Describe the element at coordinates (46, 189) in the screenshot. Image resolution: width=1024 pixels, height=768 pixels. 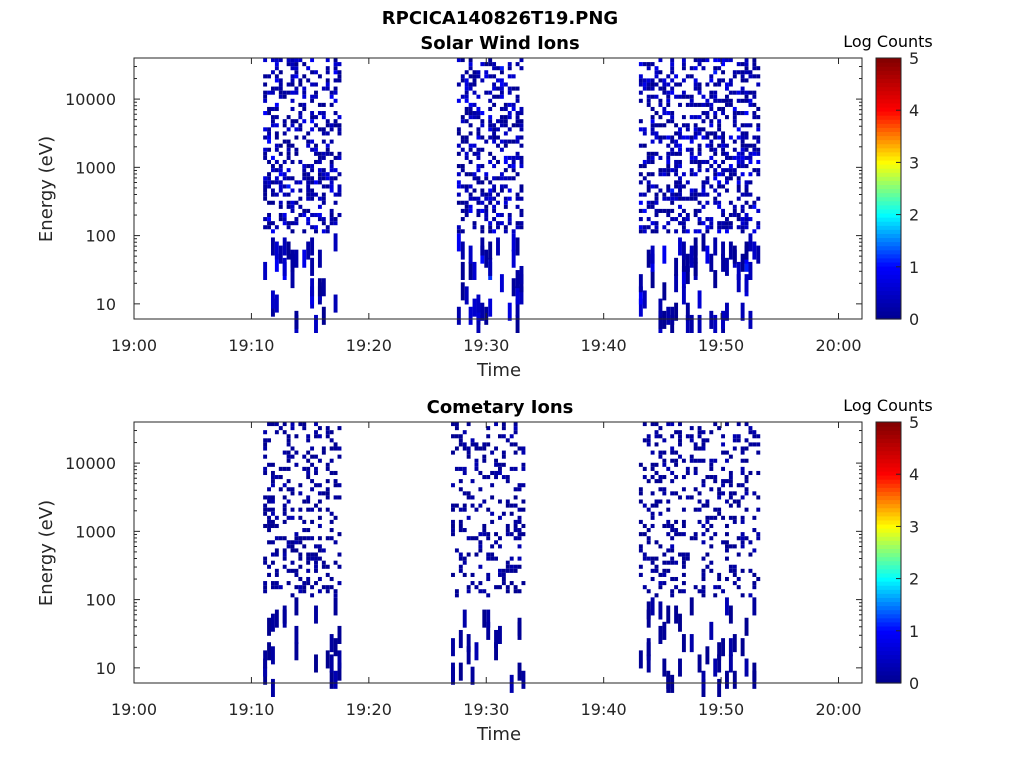
I see `solar-wind-ylabel: Energy (eV)` at that location.